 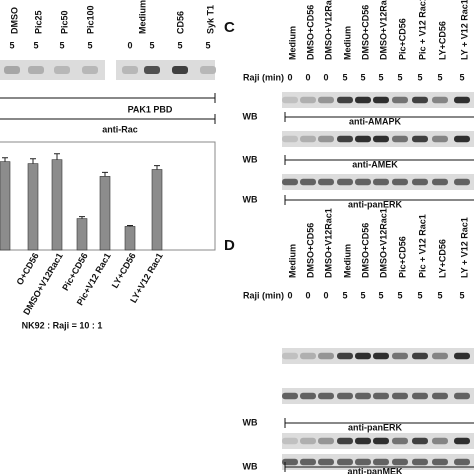 I want to click on lane-label: Pic + V12 Rac1, so click(x=422, y=30).